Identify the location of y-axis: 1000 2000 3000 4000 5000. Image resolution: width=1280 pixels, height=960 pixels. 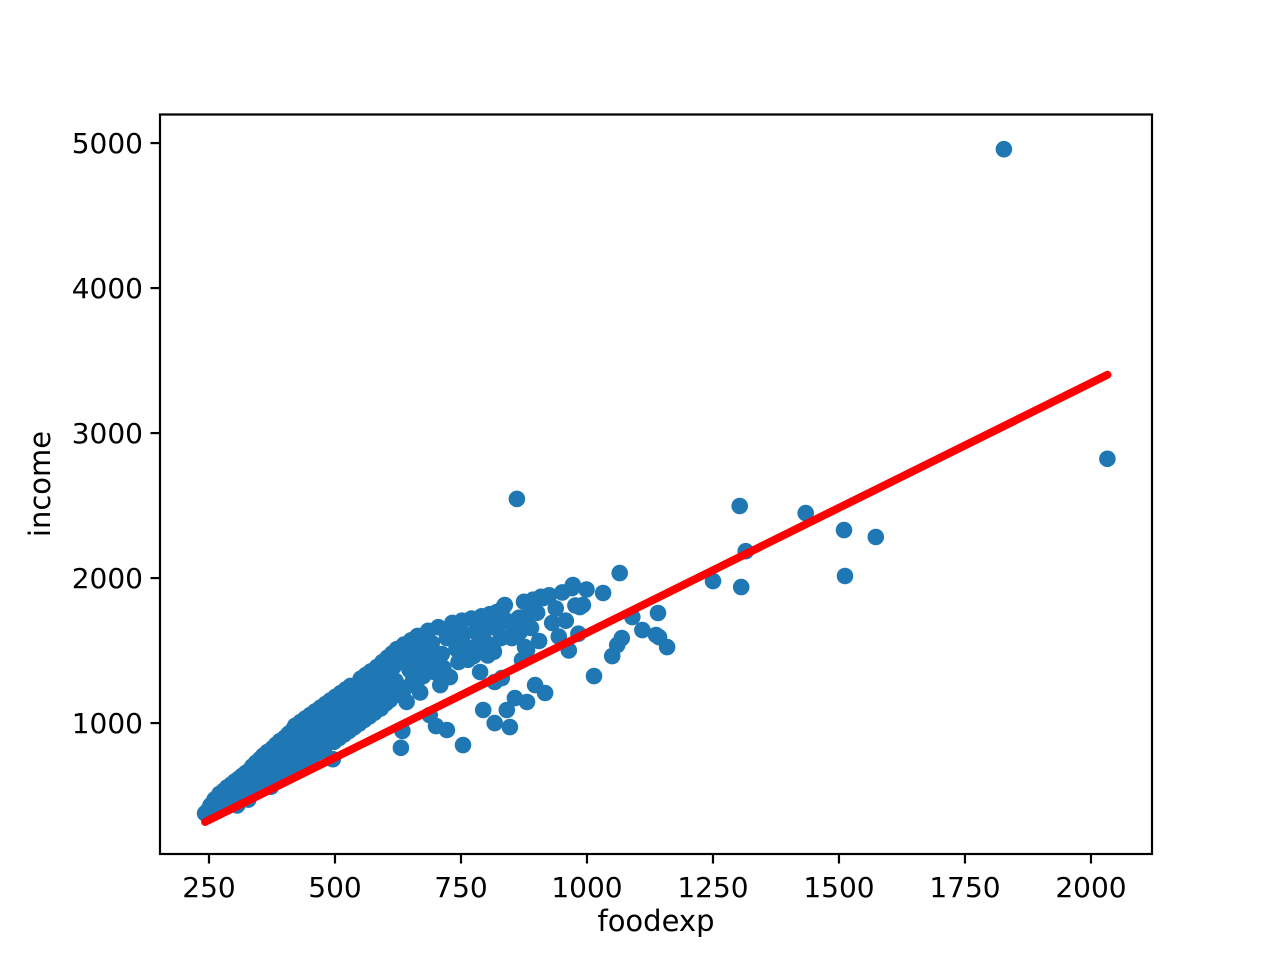
(116, 433).